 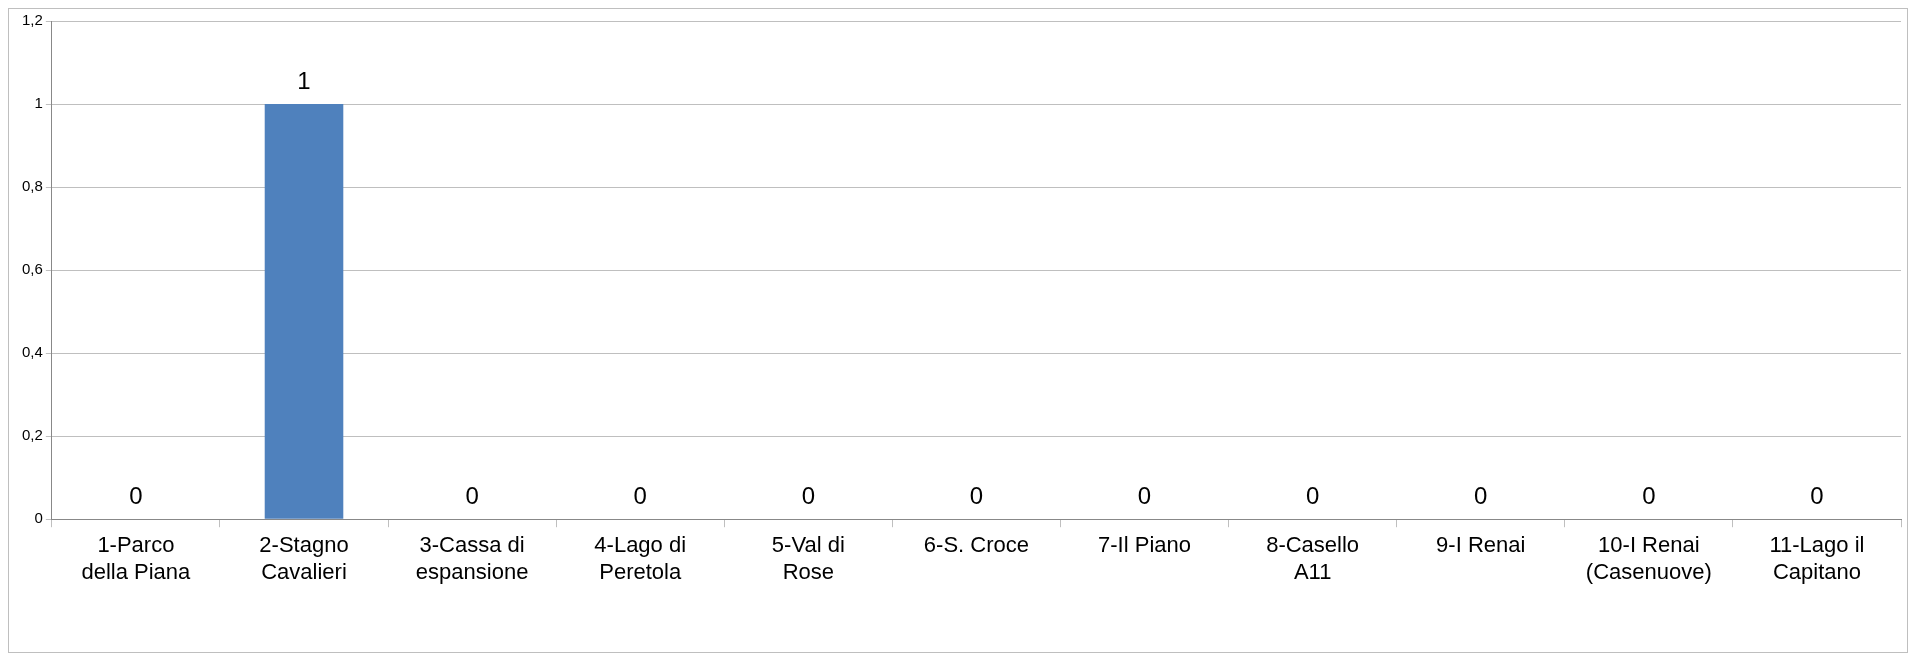 I want to click on x-tick-label: 4-Lago di Peretola, so click(x=640, y=558).